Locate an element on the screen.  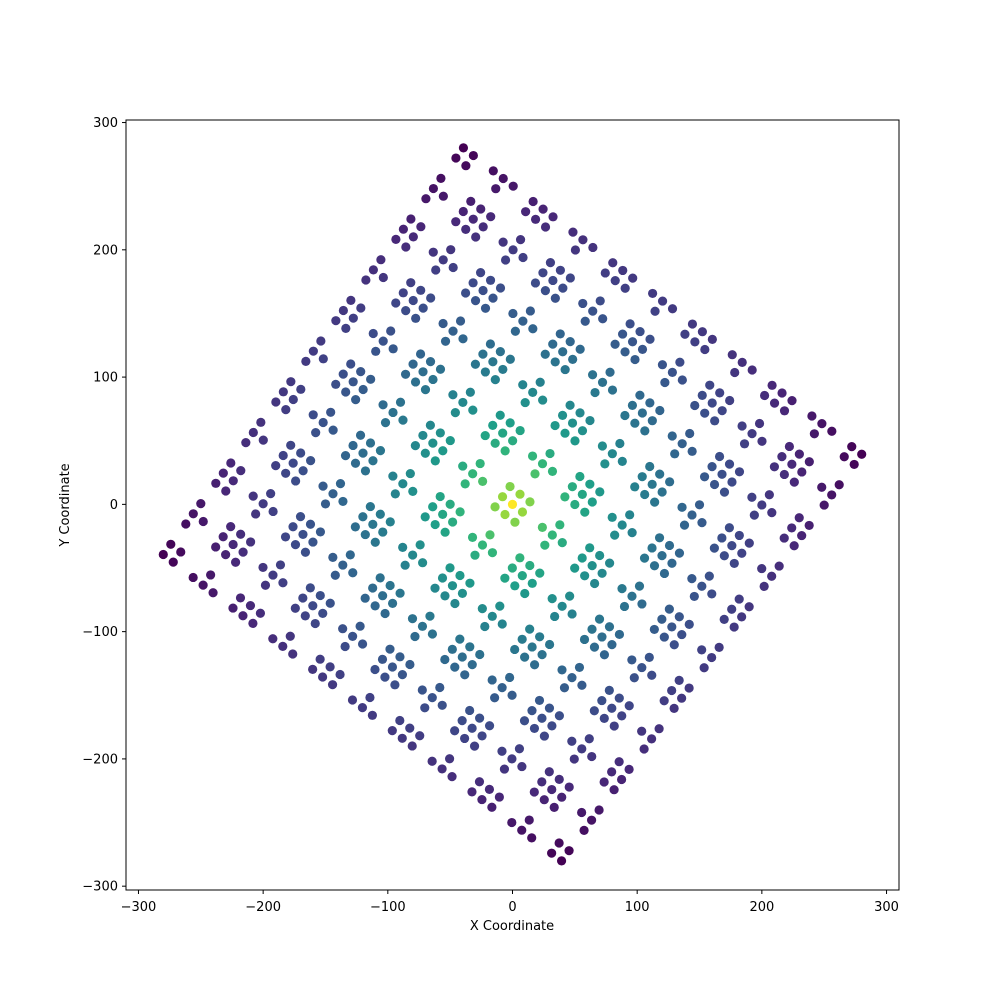
y-tick-label: 300 is located at coordinates (105, 123).